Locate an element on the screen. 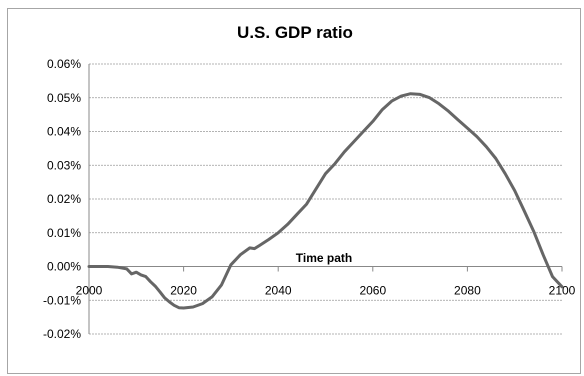 The image size is (584, 376). y-tick-label: 0.02% is located at coordinates (64, 199).